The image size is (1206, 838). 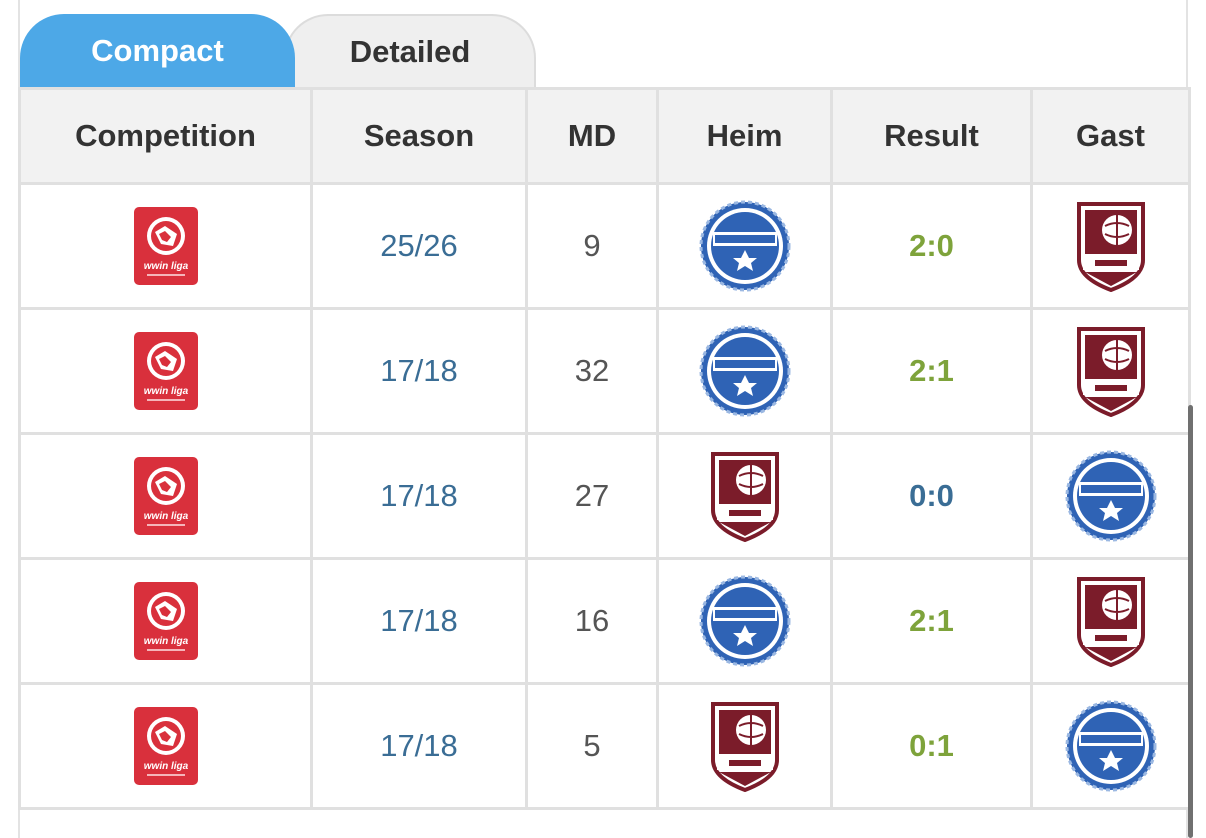 I want to click on table-row: wwin liga 17/18 5 0:1, so click(x=604, y=746).